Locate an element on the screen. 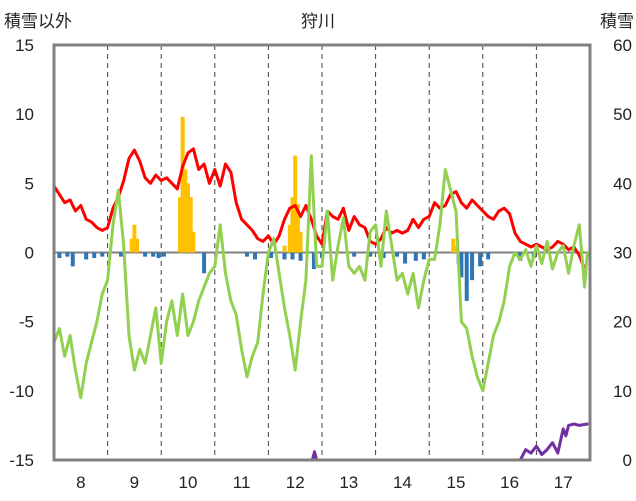 This screenshot has width=636, height=501. right-tick-label: 0 is located at coordinates (627, 460).